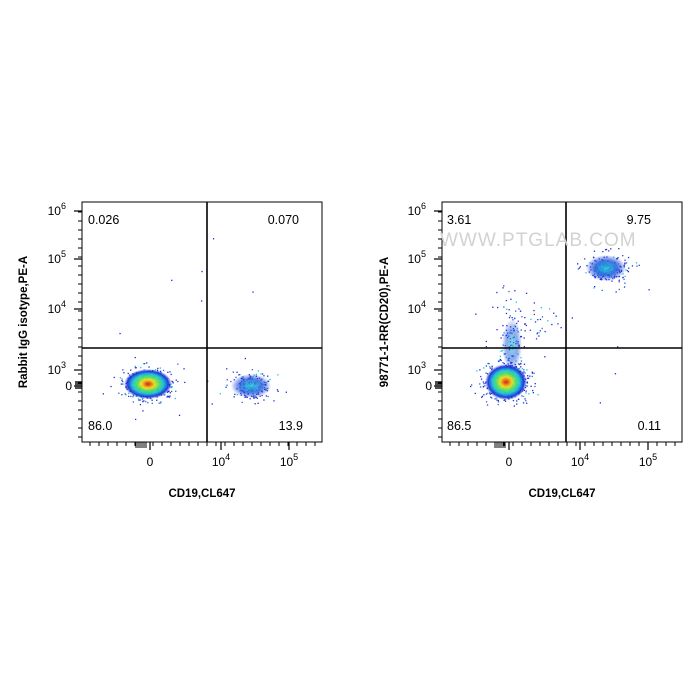 This screenshot has width=700, height=700. What do you see at coordinates (202, 322) in the screenshot?
I see `plot-1-frame` at bounding box center [202, 322].